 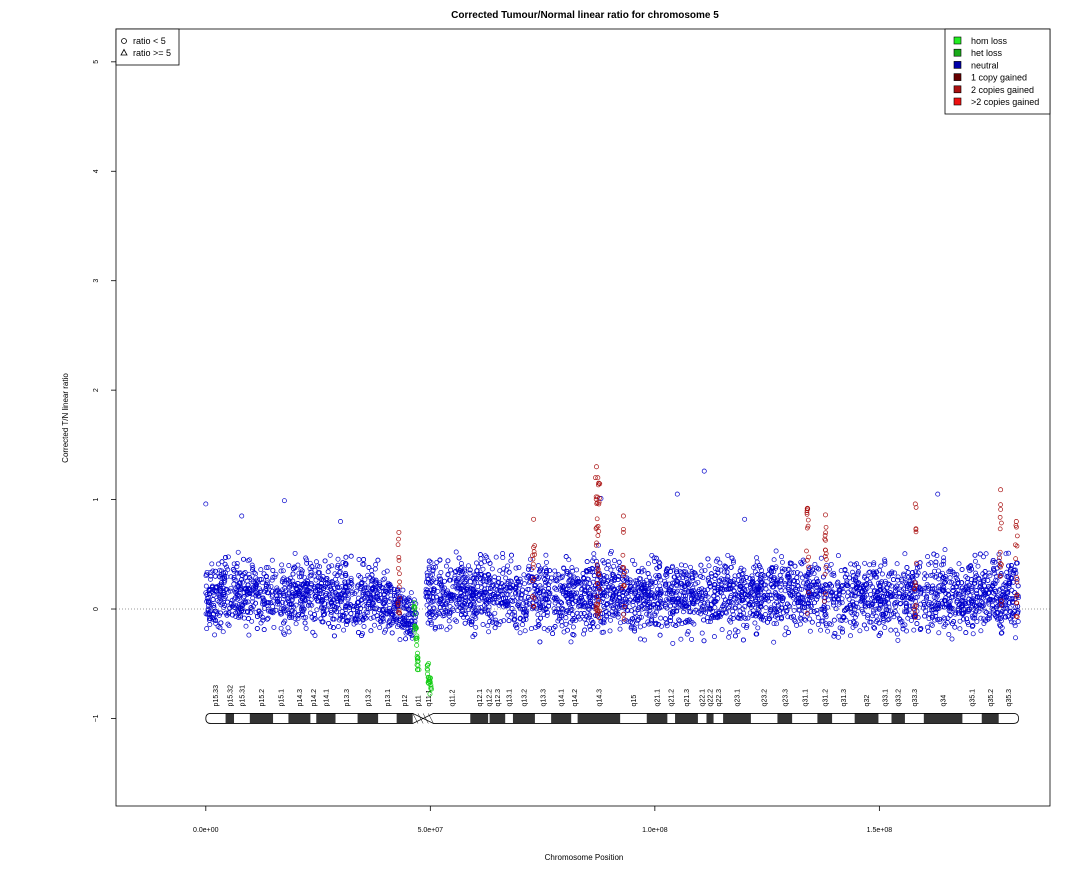 What do you see at coordinates (405, 701) in the screenshot?
I see `band-label: p12` at bounding box center [405, 701].